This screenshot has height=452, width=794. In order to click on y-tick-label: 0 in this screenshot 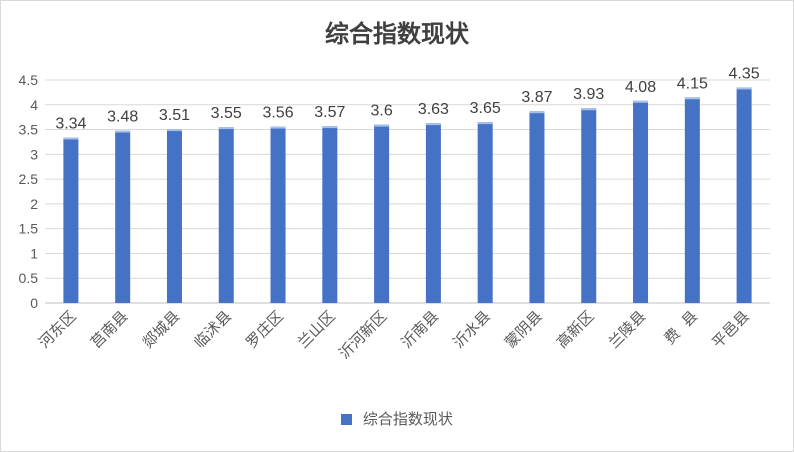, I will do `click(34, 303)`.